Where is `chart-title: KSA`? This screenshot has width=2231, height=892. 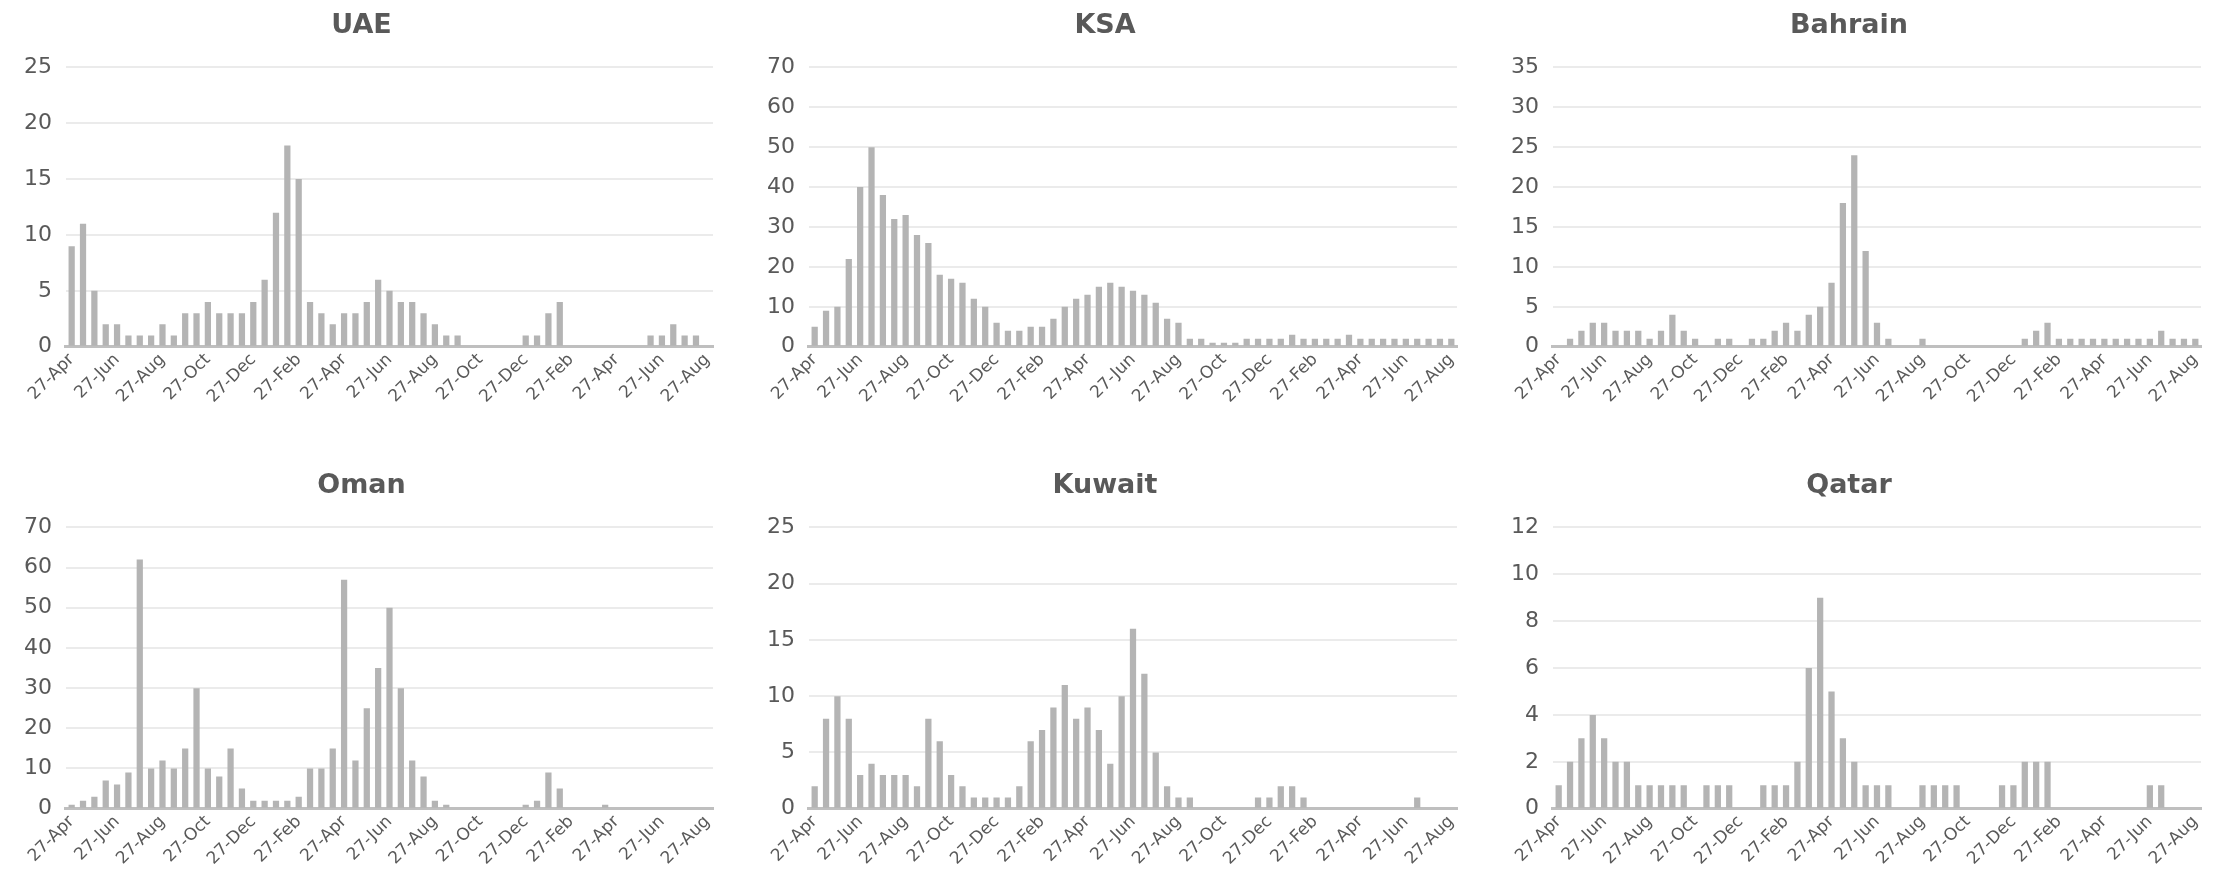
chart-title: KSA is located at coordinates (1105, 24).